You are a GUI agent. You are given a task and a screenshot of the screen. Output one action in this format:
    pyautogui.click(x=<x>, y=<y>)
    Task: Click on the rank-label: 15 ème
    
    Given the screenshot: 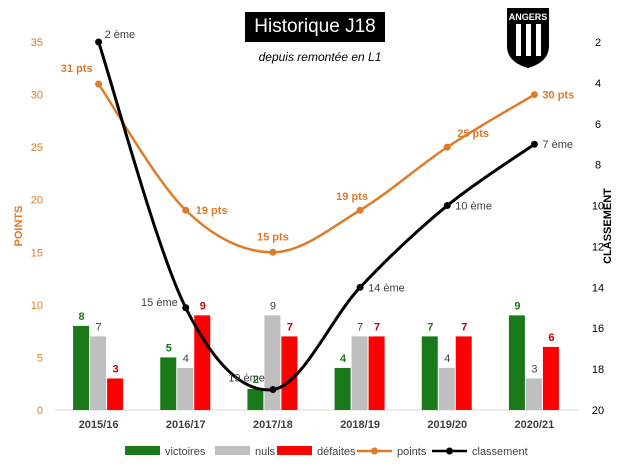 What is the action you would take?
    pyautogui.click(x=159, y=303)
    